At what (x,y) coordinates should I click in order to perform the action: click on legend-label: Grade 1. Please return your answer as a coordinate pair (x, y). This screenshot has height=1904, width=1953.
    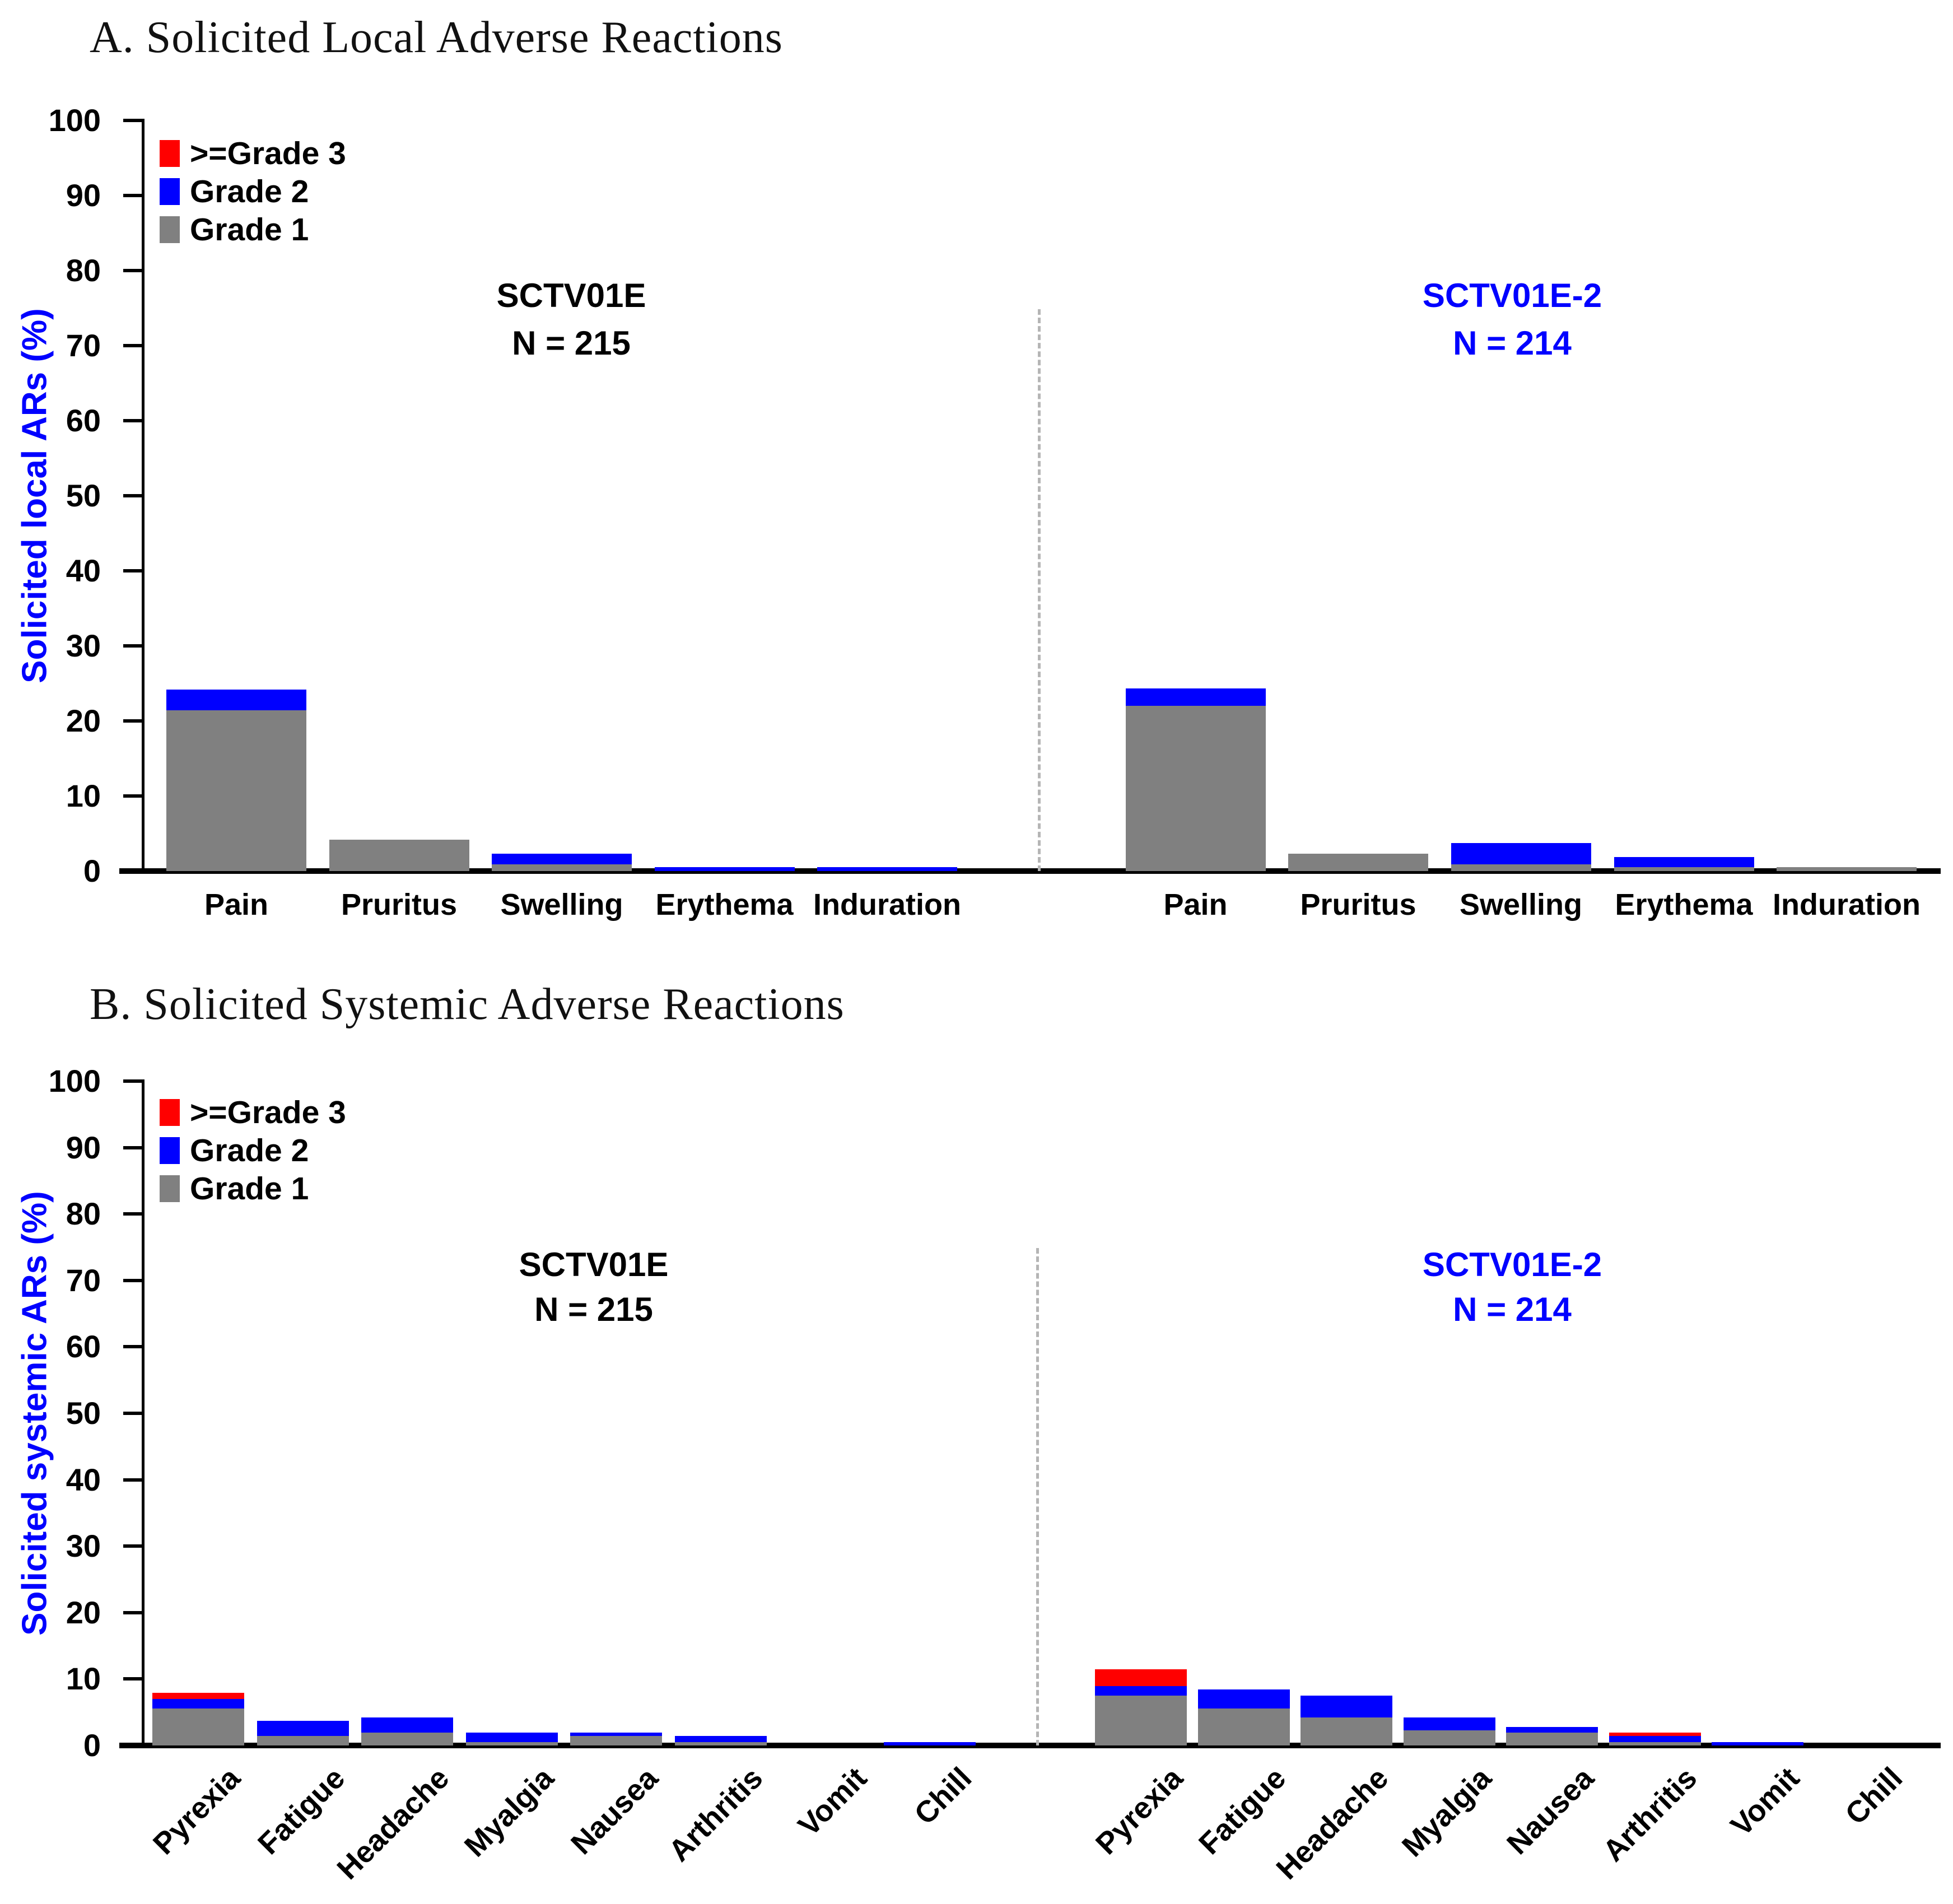
    Looking at the image, I should click on (249, 230).